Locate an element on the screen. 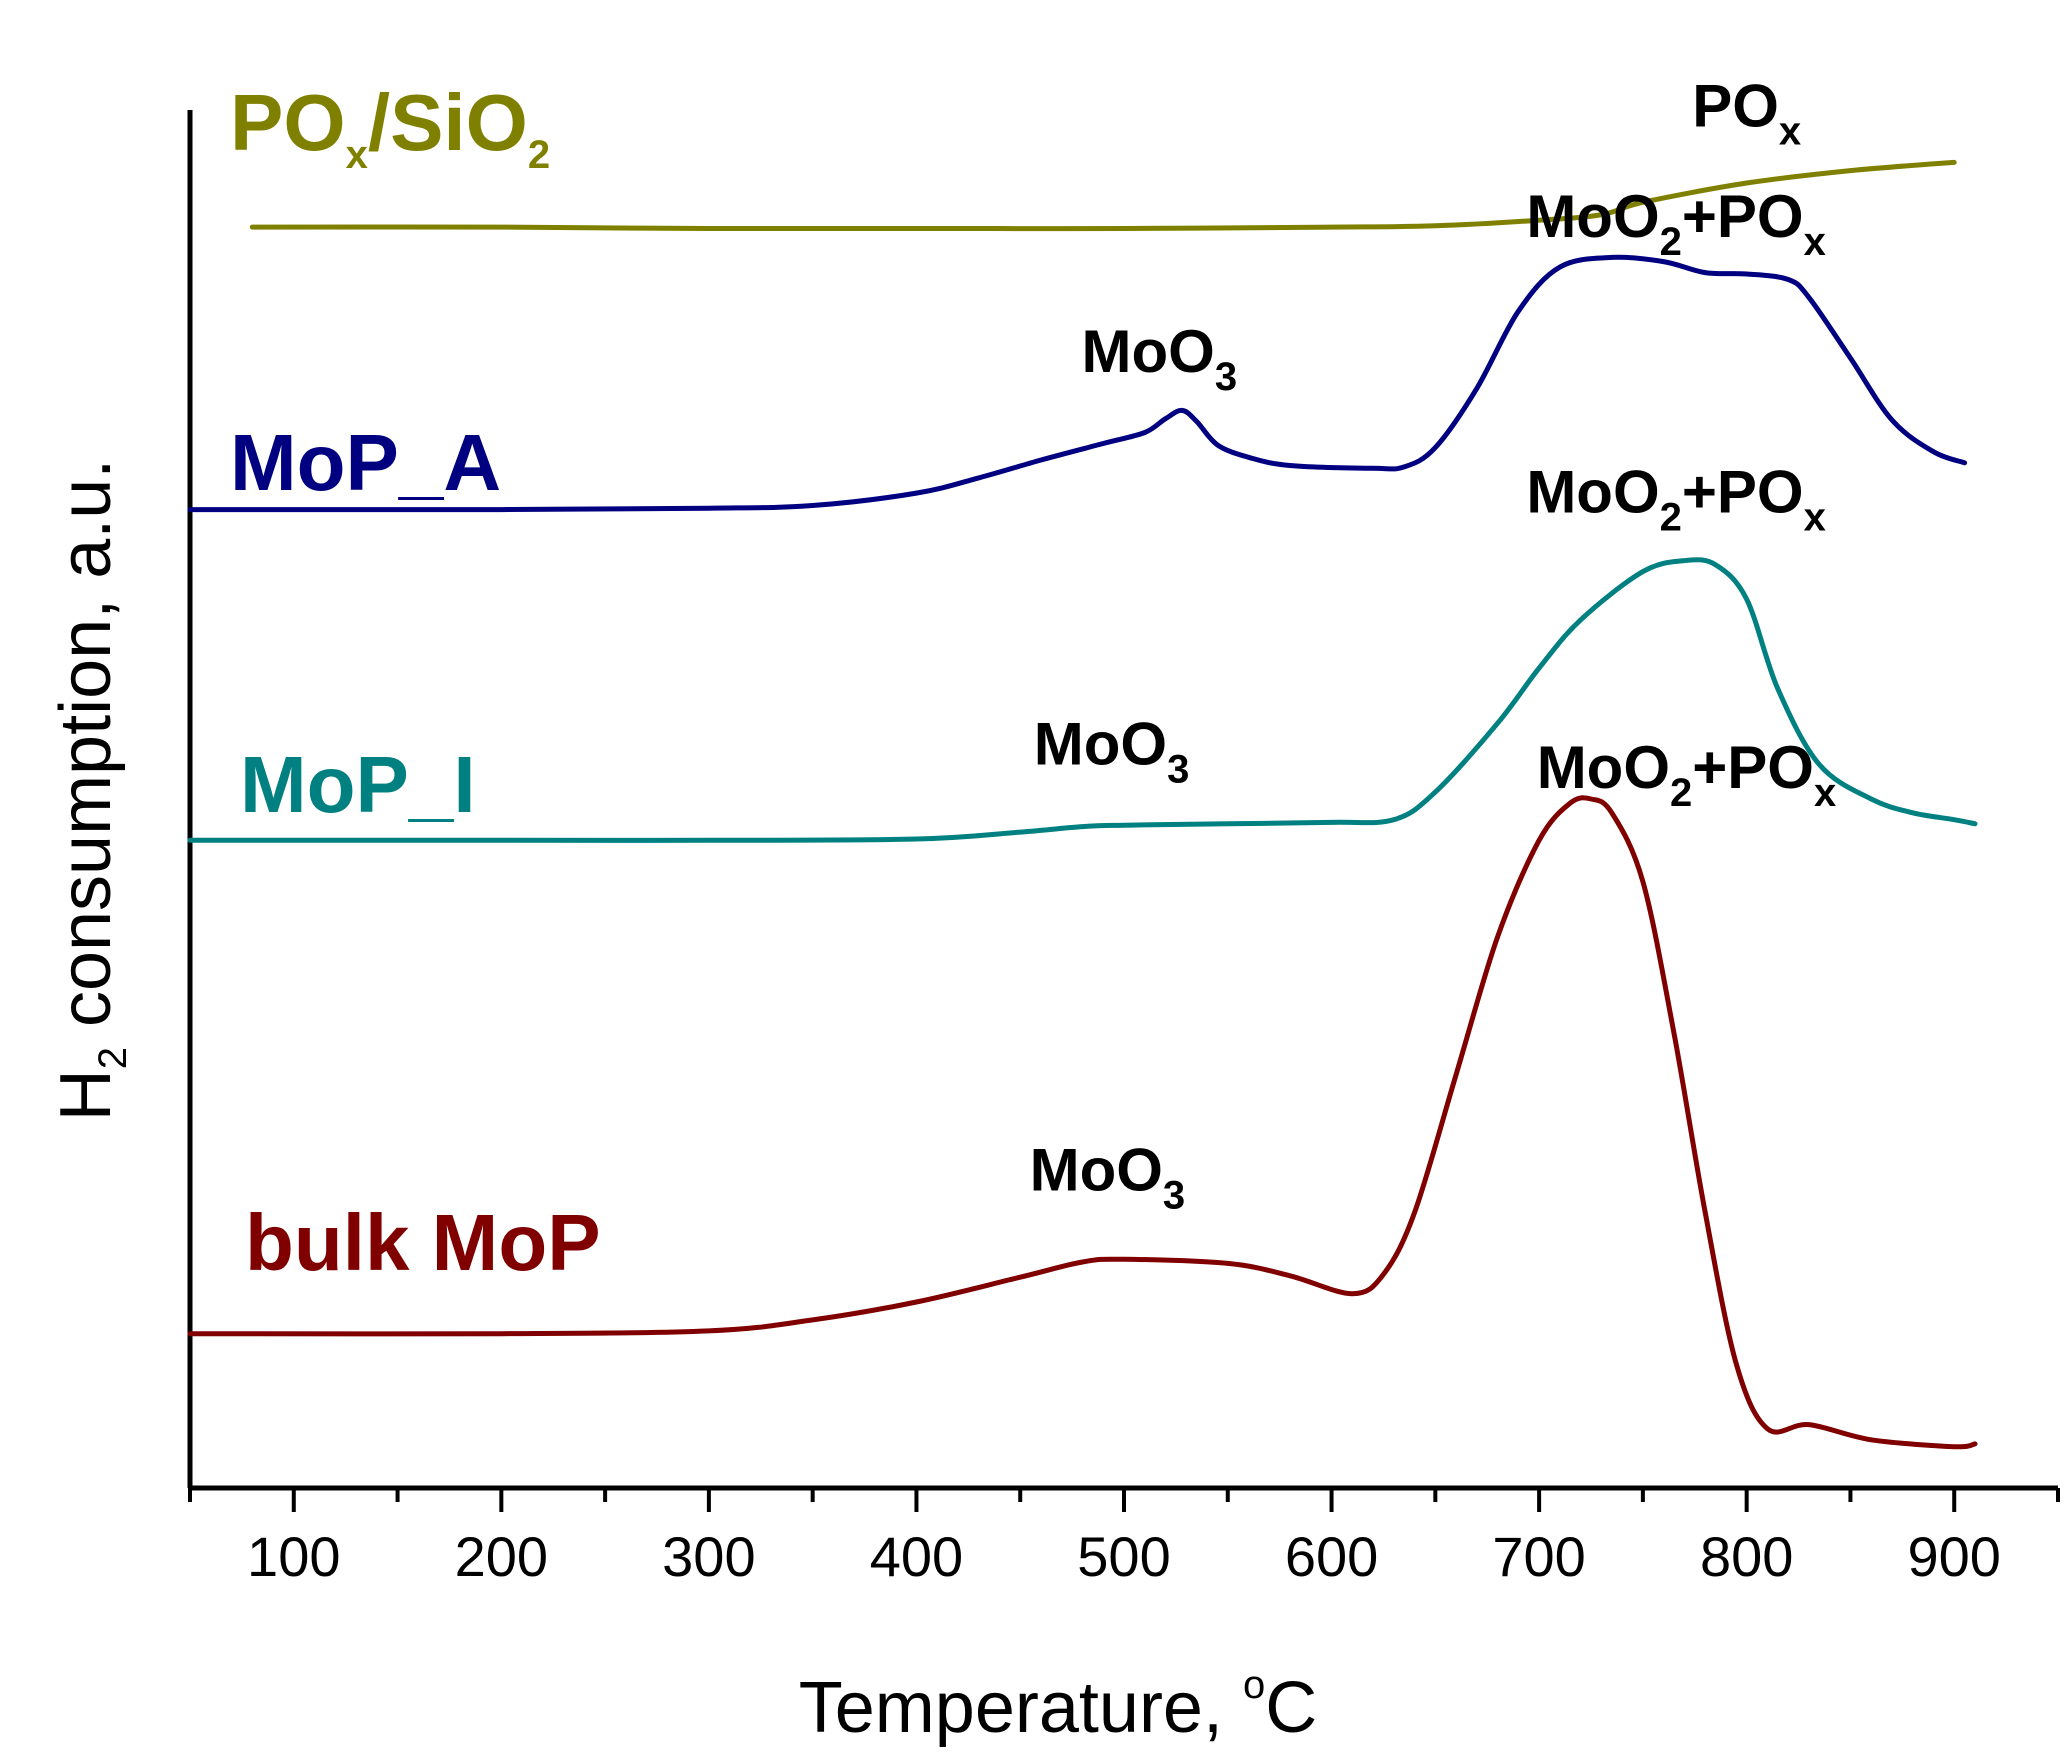 The image size is (2068, 1752). annotation-MoP_A-1: MoO3 is located at coordinates (1160, 358).